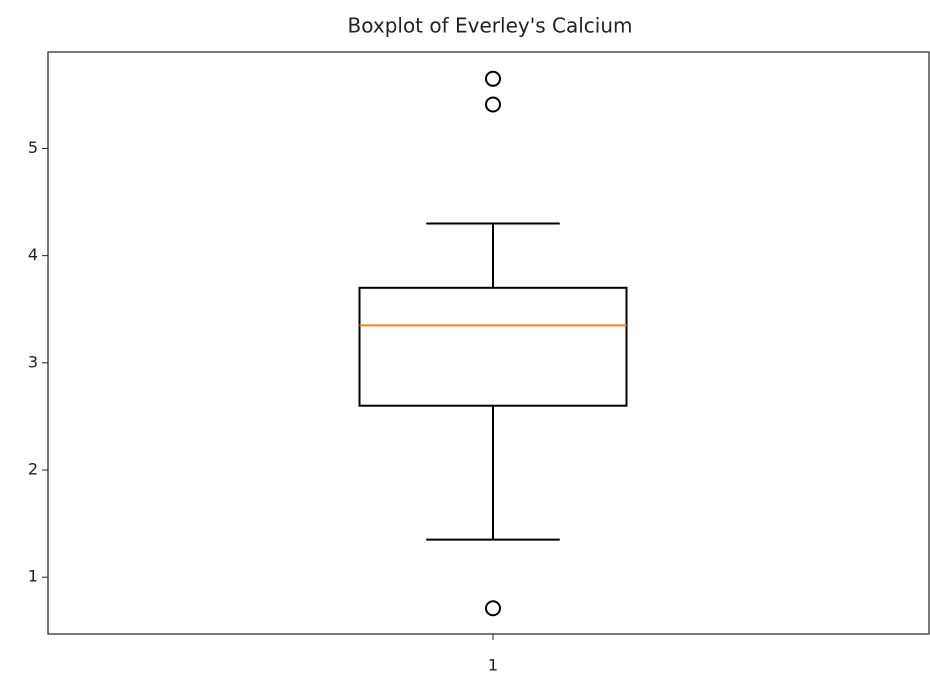  What do you see at coordinates (33, 254) in the screenshot?
I see `y-tick-label: 4` at bounding box center [33, 254].